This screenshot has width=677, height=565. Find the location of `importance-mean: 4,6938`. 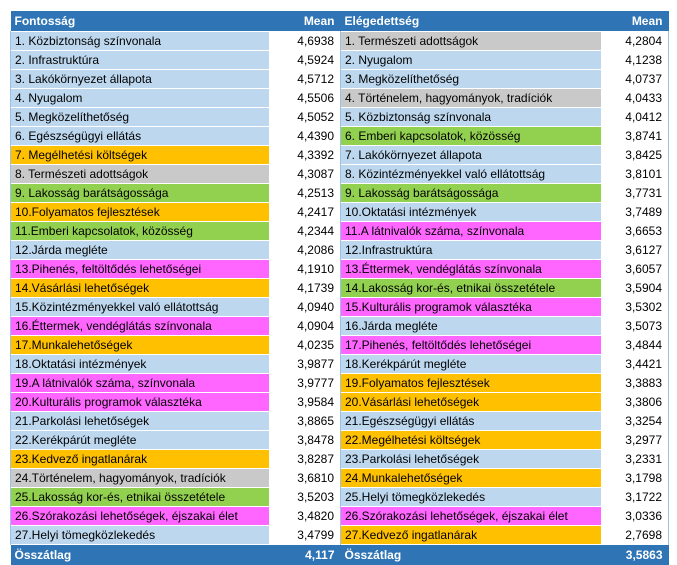

importance-mean: 4,6938 is located at coordinates (305, 41).